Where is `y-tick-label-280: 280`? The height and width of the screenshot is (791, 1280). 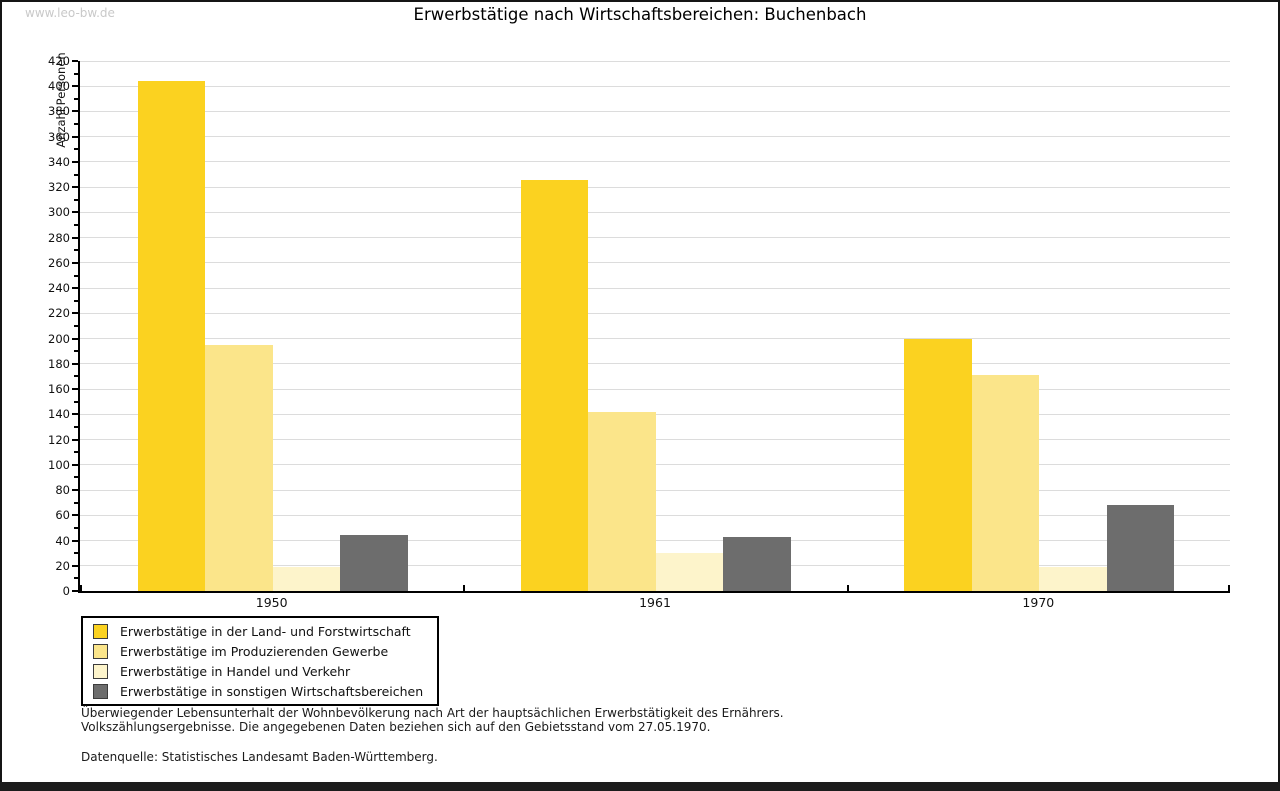 y-tick-label-280: 280 is located at coordinates (59, 237).